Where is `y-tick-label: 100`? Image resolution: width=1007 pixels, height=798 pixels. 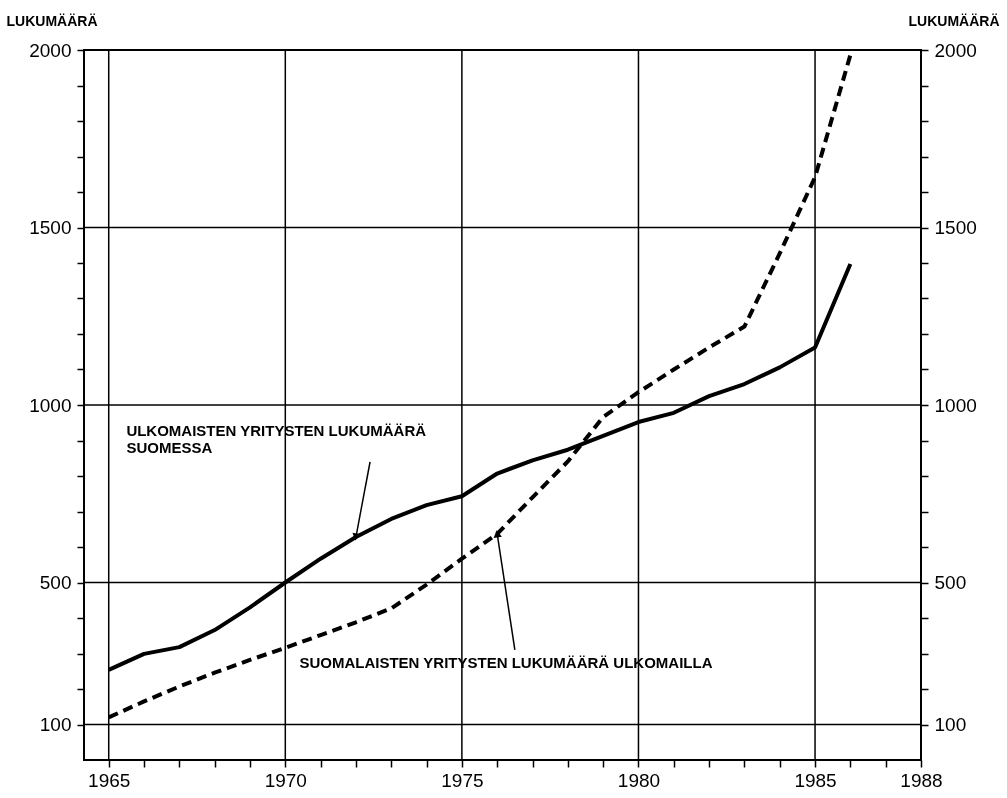
y-tick-label: 100 is located at coordinates (55, 724).